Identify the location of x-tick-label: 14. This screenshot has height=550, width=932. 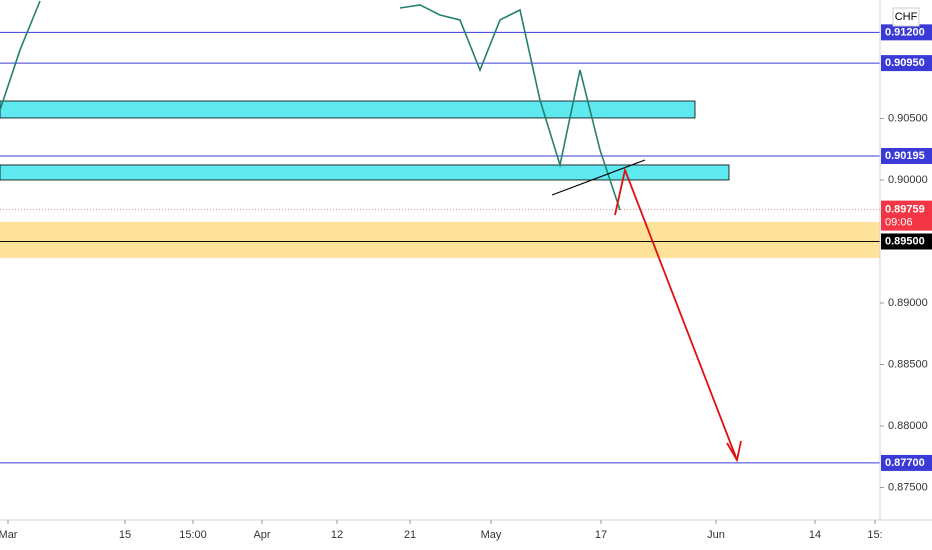
(815, 535).